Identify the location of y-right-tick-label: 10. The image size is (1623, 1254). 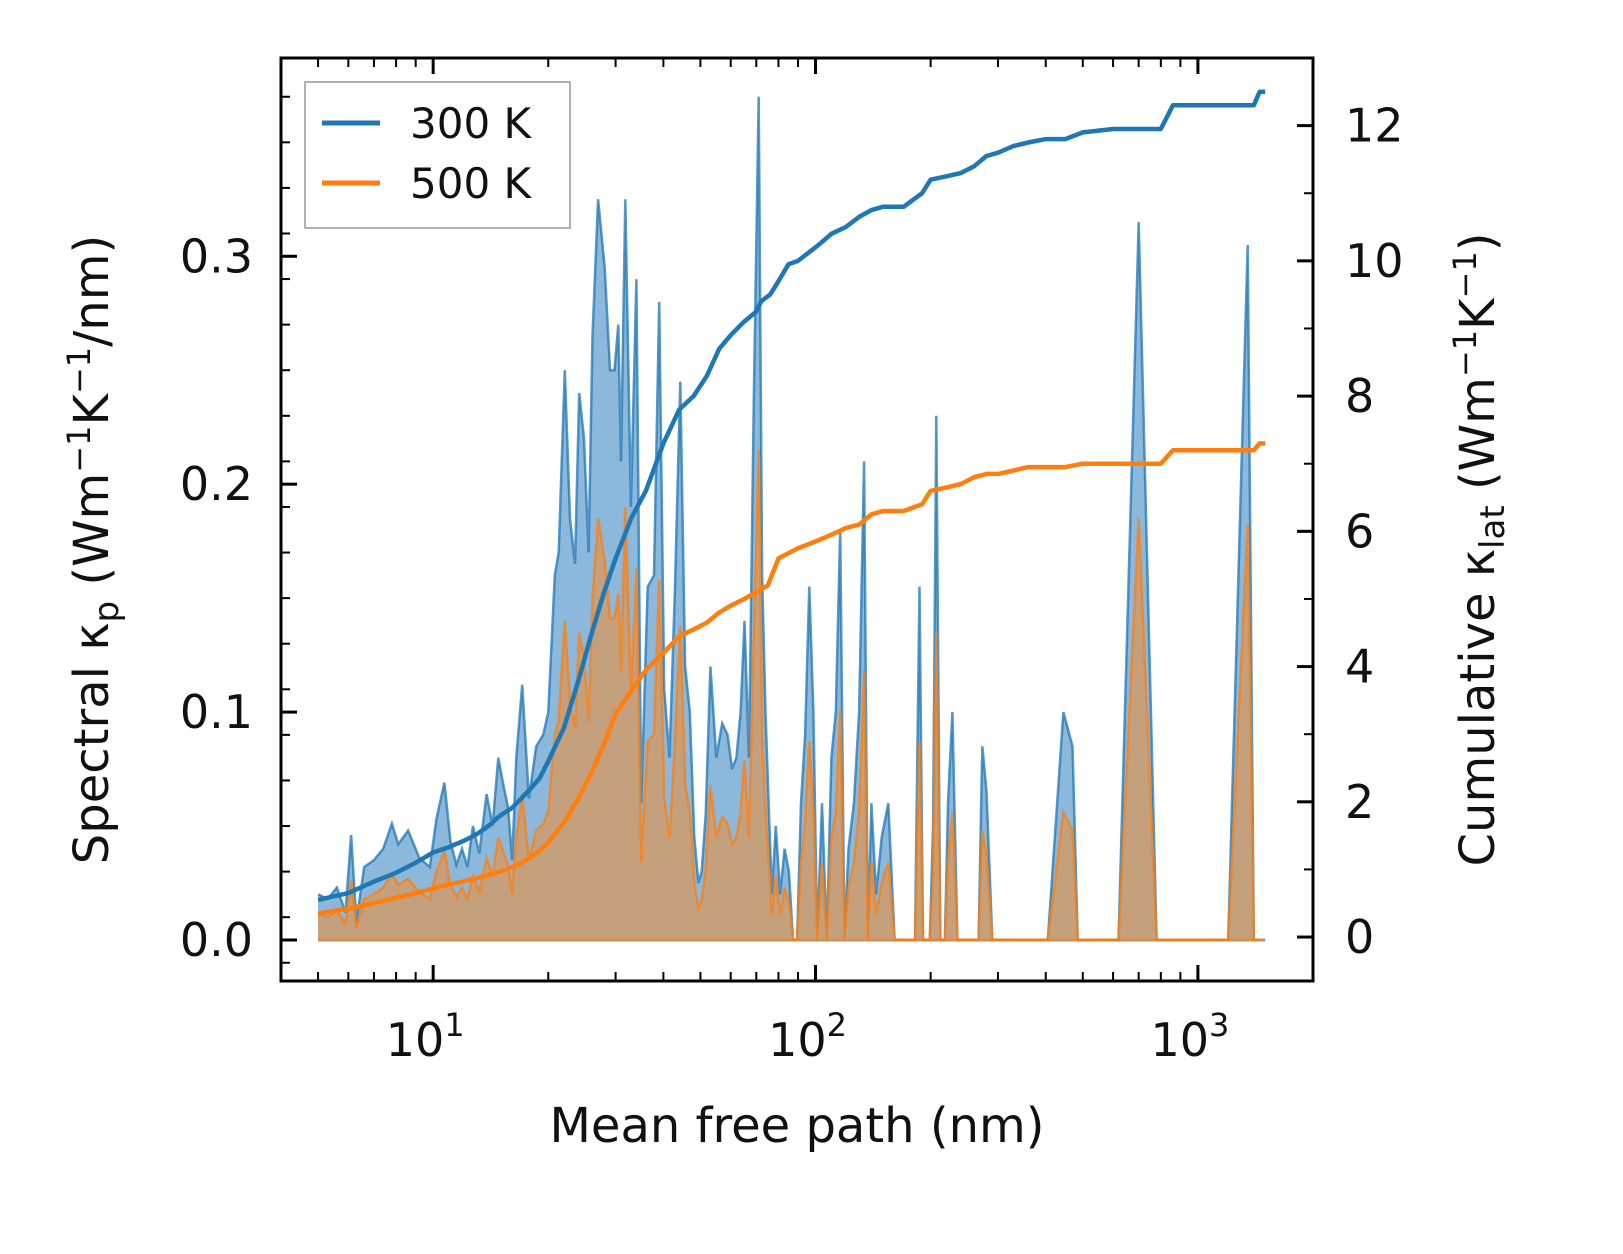
(1374, 261).